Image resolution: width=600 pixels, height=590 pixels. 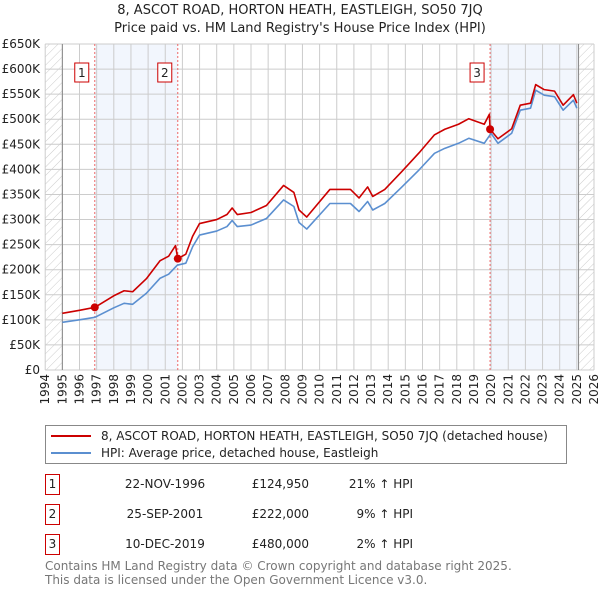 What do you see at coordinates (371, 389) in the screenshot?
I see `x-tick-label: 2013` at bounding box center [371, 389].